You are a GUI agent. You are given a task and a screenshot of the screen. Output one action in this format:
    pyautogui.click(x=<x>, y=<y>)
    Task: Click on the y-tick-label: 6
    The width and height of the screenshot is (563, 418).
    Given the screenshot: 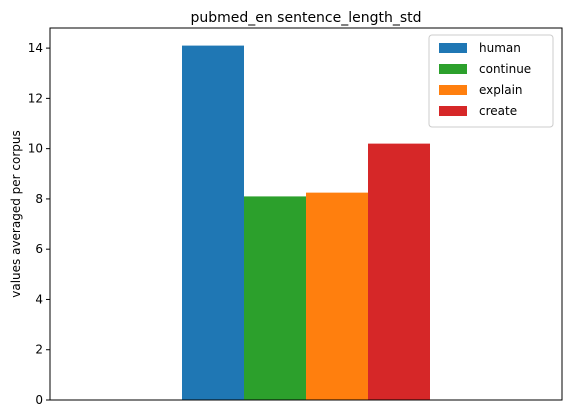 What is the action you would take?
    pyautogui.click(x=39, y=249)
    